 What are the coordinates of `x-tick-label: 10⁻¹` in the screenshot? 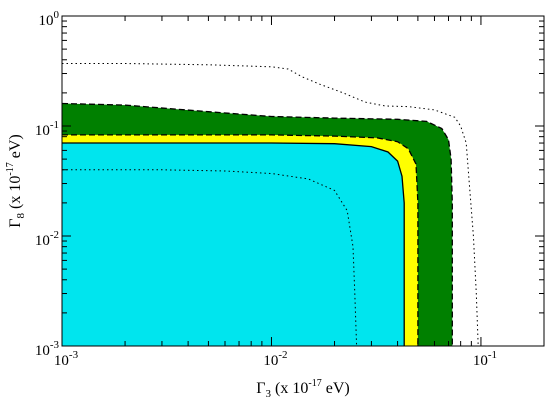 It's located at (485, 359).